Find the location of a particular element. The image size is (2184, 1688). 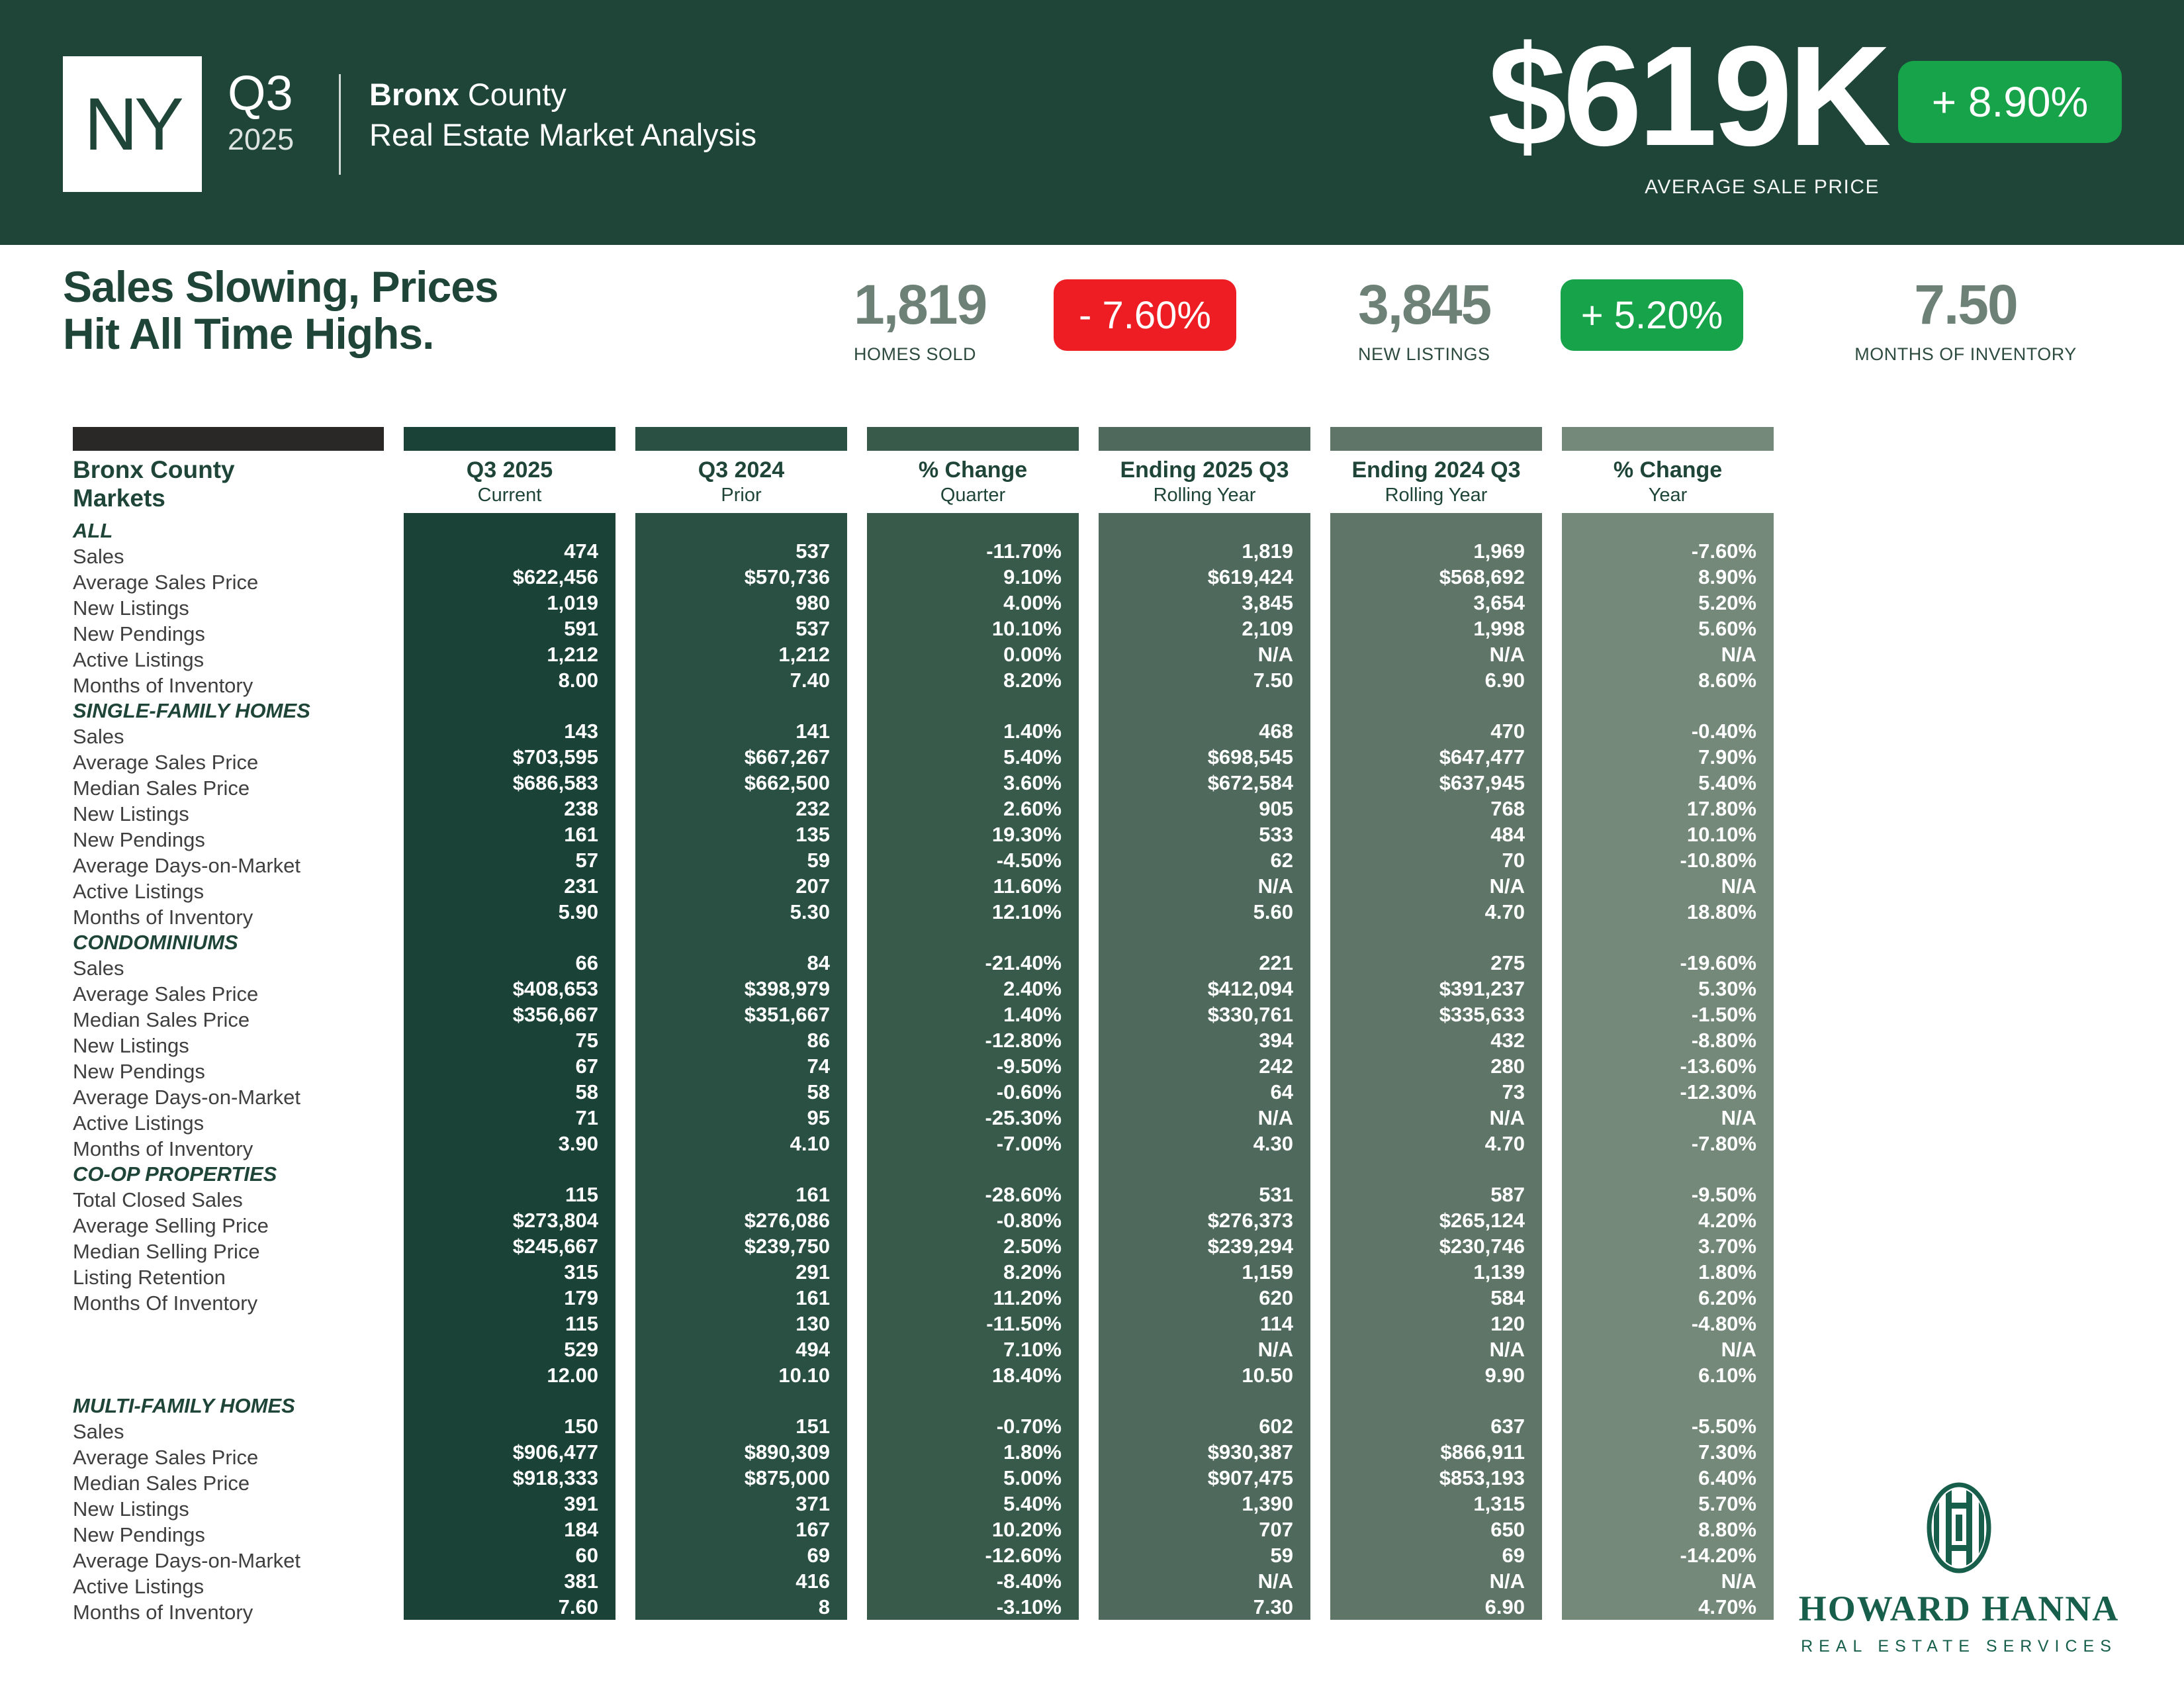

homes-sold-label: HOMES SOLD is located at coordinates (916, 354).